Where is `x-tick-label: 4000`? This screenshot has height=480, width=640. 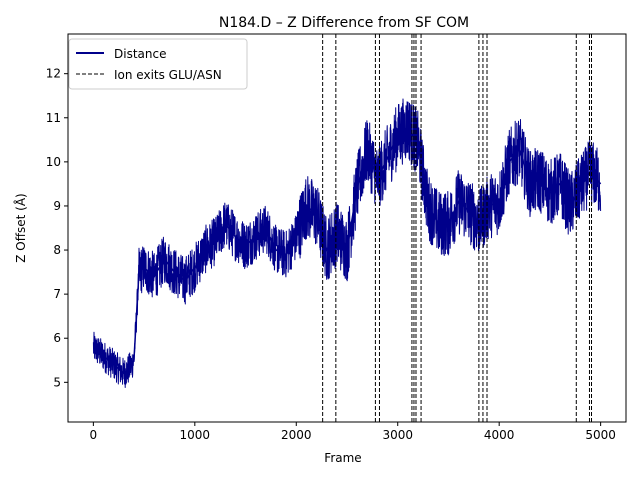
x-tick-label: 4000 is located at coordinates (499, 435).